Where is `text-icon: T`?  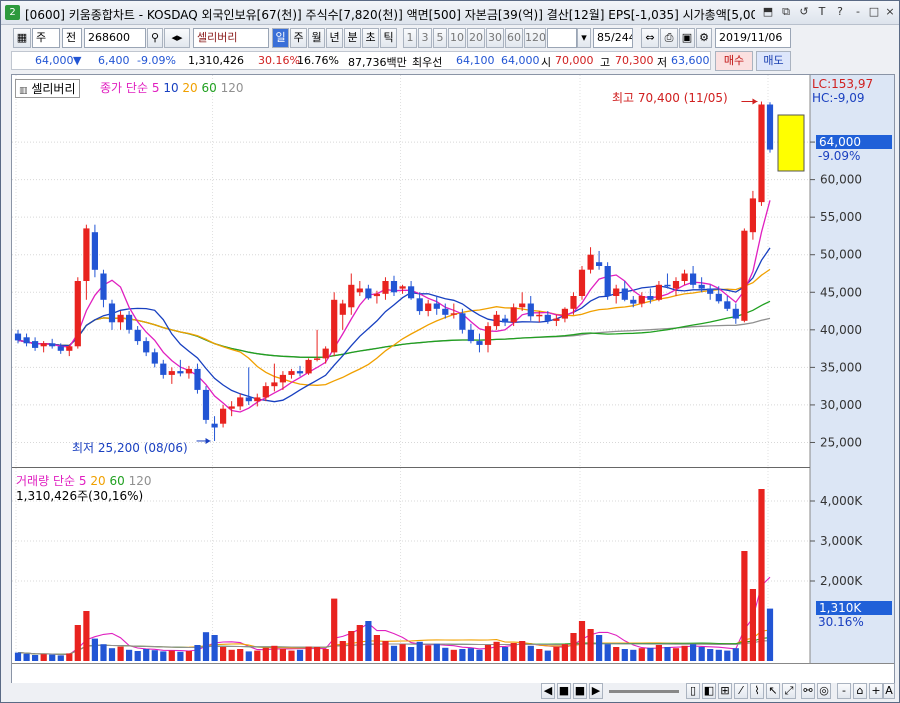 text-icon: T is located at coordinates (822, 11).